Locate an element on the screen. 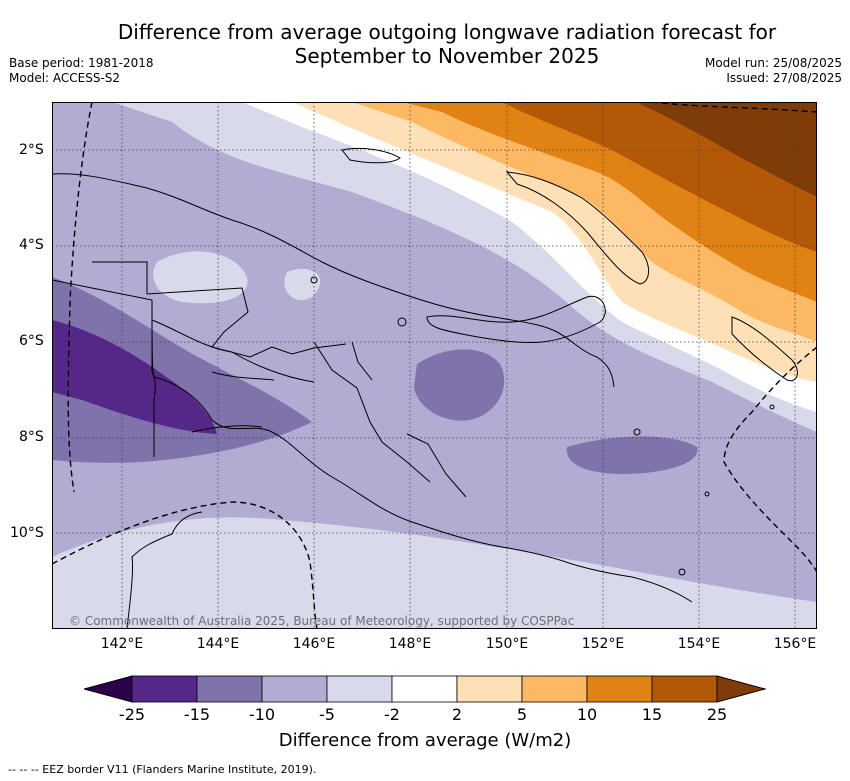  model-run-info: Model run: 25/08/2025 Issued: 27/08/2025 is located at coordinates (773, 71).